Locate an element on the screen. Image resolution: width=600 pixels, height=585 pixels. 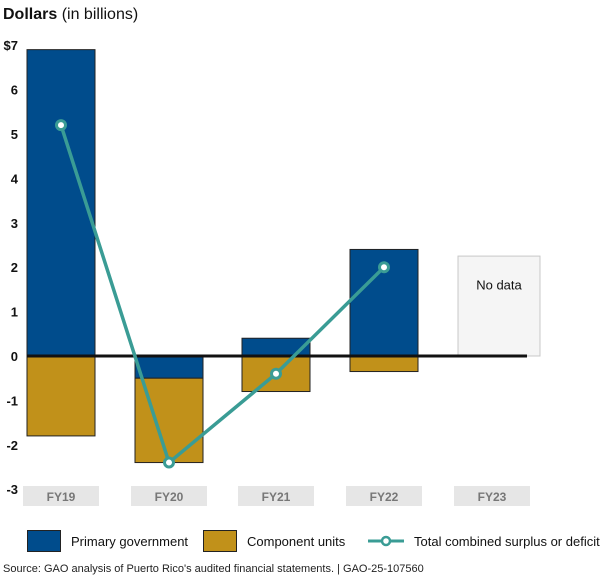
y-tick-label: 3 is located at coordinates (14, 223).